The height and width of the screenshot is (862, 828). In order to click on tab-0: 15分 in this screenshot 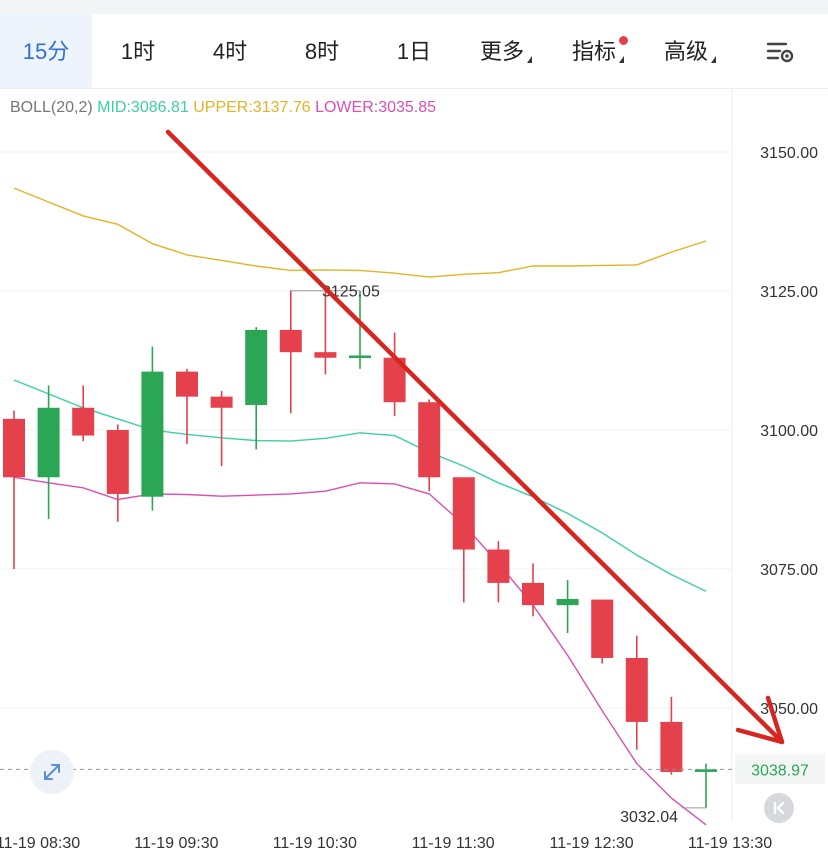, I will do `click(46, 51)`.